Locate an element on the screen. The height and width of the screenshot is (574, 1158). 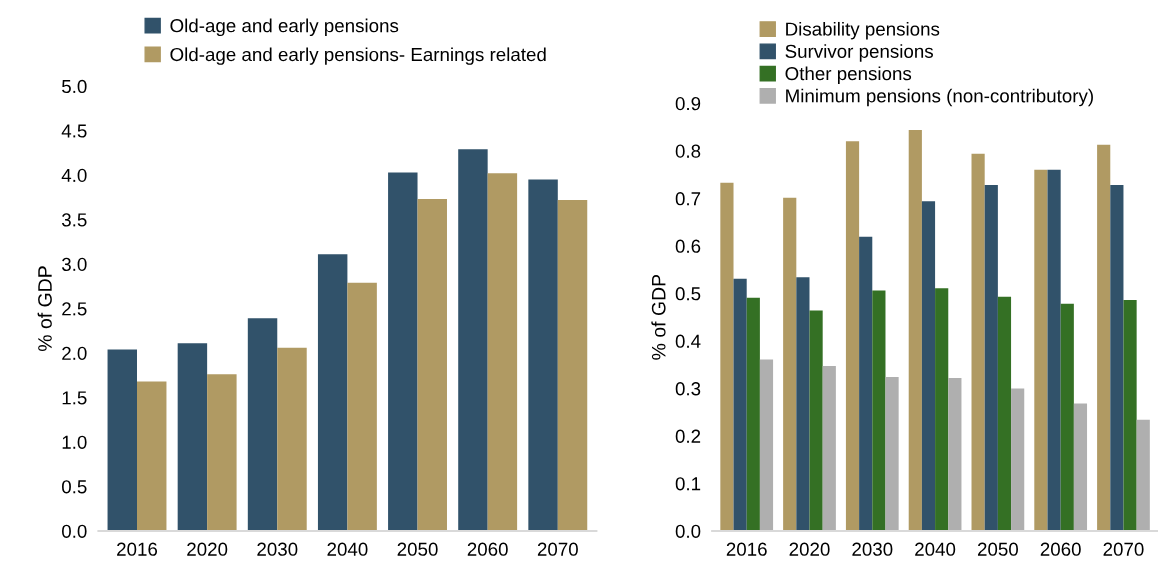
y-tick-label: 3.5 is located at coordinates (74, 220).